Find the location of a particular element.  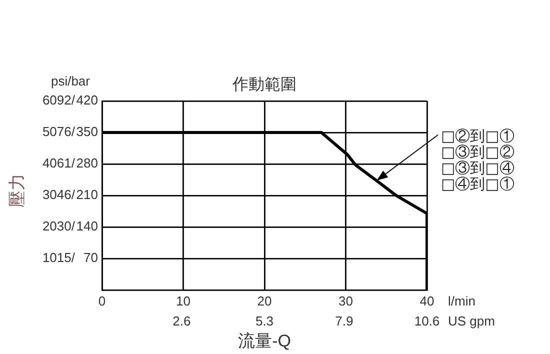

x2-tick-label: 2.6 is located at coordinates (181, 320).